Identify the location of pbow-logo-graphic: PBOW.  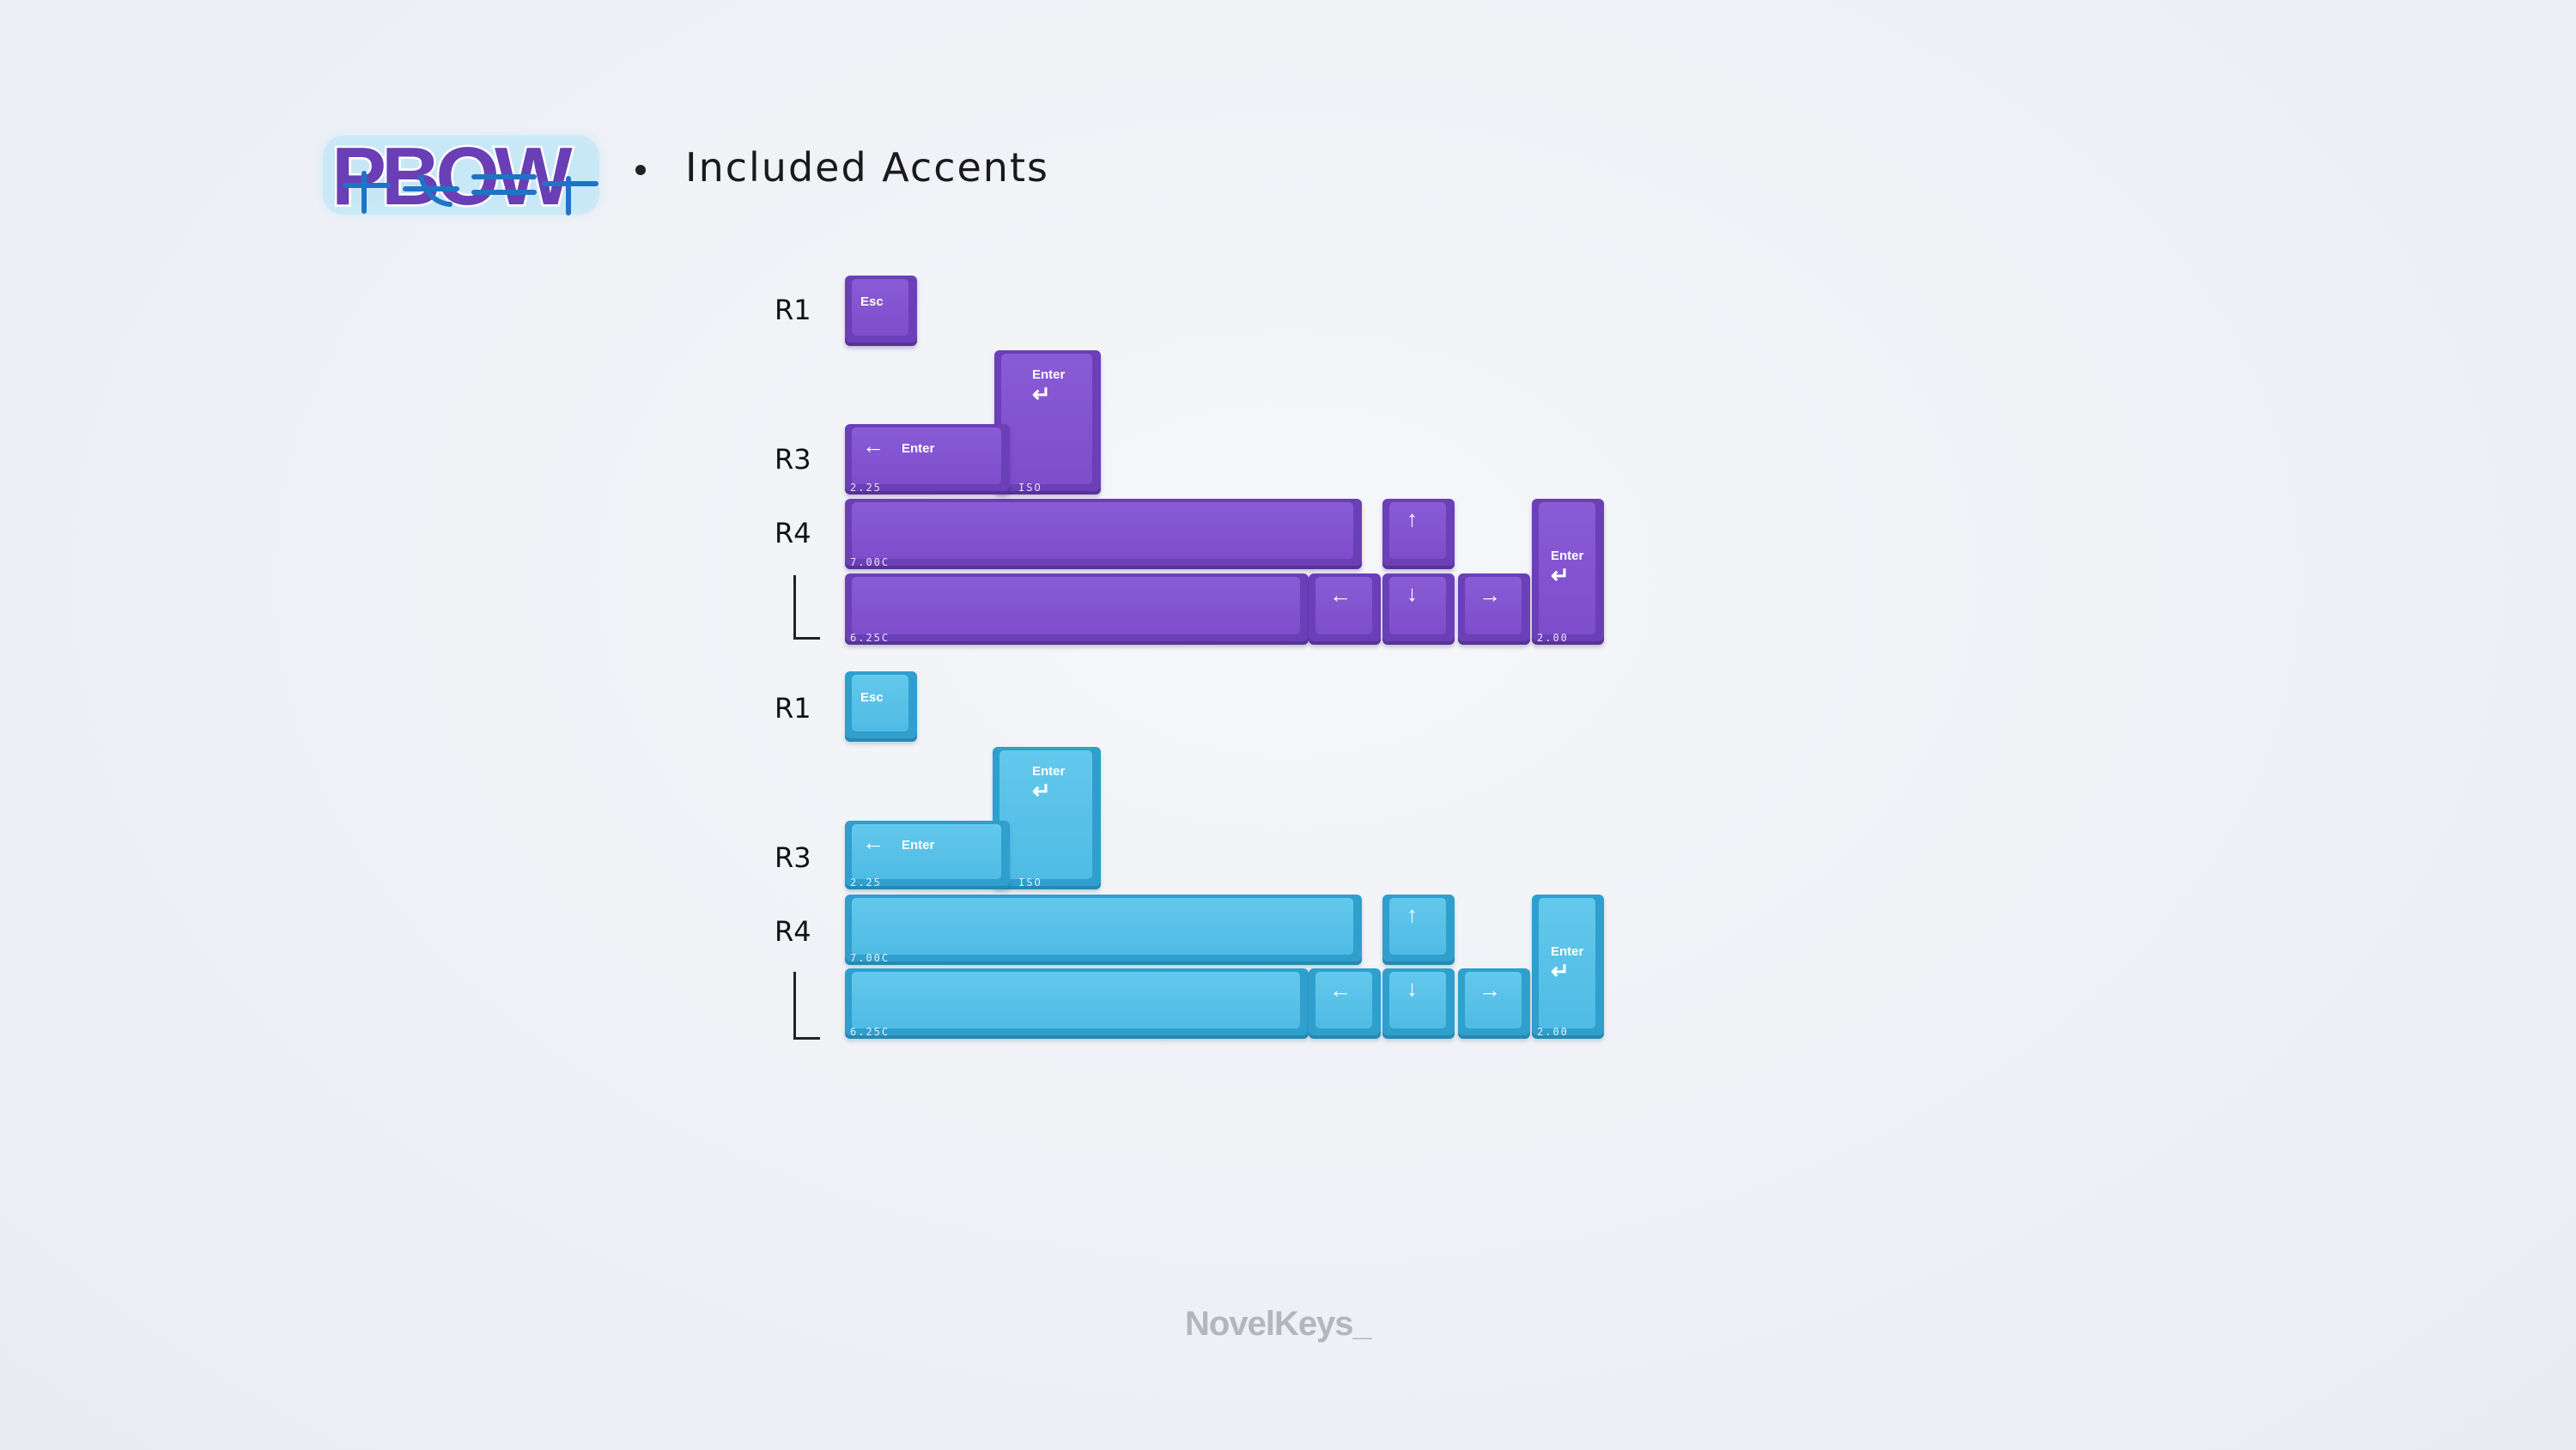
(461, 177).